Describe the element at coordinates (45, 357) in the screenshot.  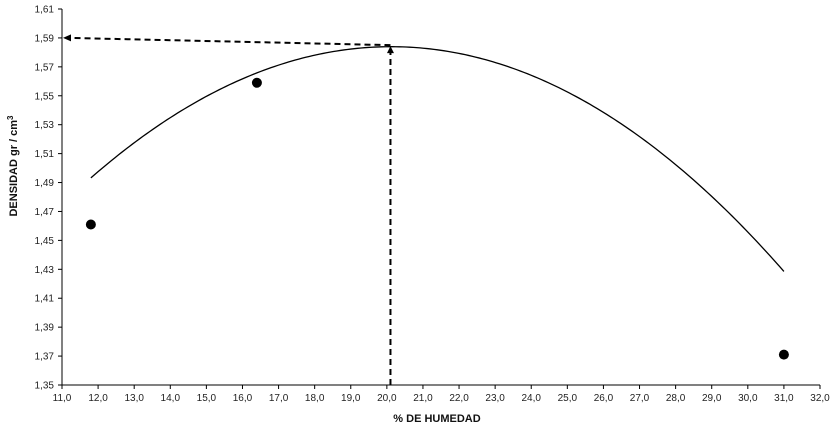
I see `y-tick-label: 1,37` at that location.